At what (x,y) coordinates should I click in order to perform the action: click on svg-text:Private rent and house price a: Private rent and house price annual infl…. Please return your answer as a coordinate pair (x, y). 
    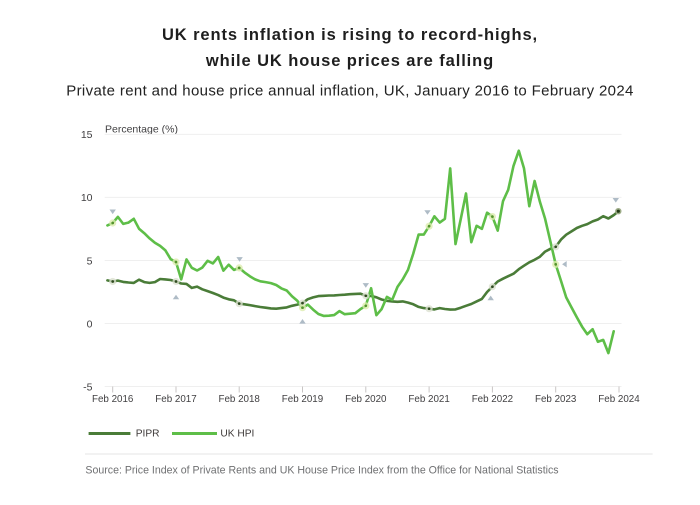
    Looking at the image, I should click on (350, 91).